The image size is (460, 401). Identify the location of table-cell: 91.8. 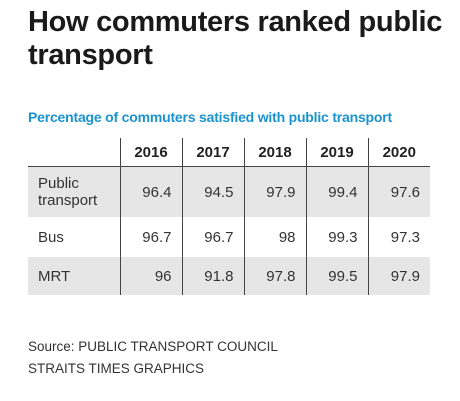
(212, 276).